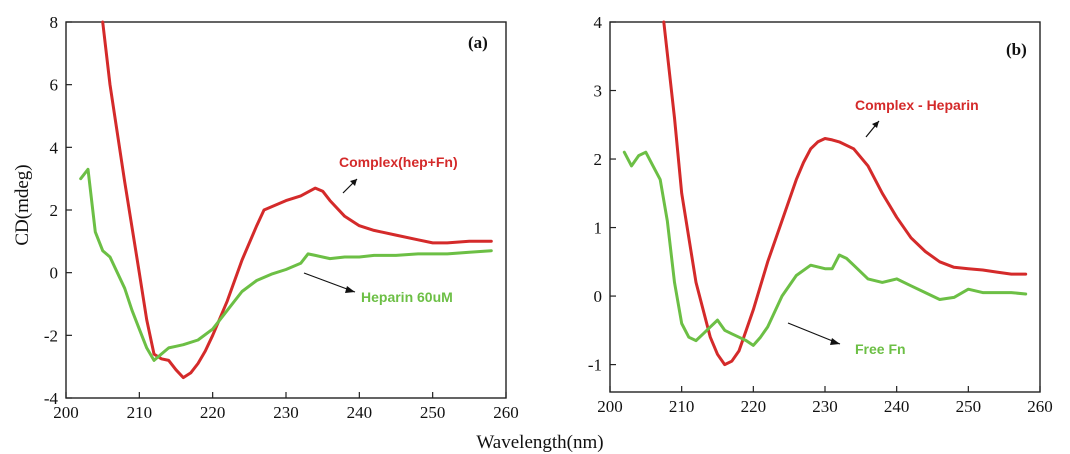  Describe the element at coordinates (54, 22) in the screenshot. I see `panel-a-ytick-label: 8` at that location.